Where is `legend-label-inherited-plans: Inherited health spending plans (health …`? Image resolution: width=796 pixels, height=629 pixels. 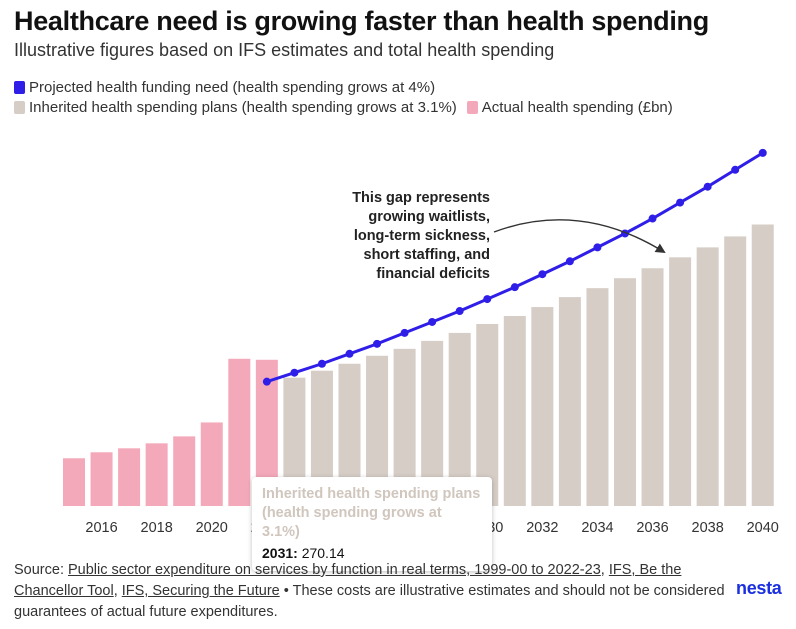
legend-label-inherited-plans: Inherited health spending plans (health … is located at coordinates (243, 107).